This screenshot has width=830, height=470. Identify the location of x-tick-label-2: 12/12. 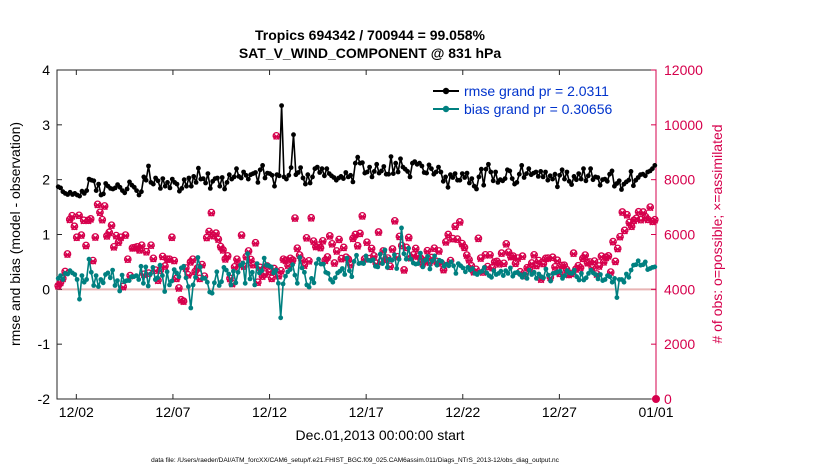
(269, 412).